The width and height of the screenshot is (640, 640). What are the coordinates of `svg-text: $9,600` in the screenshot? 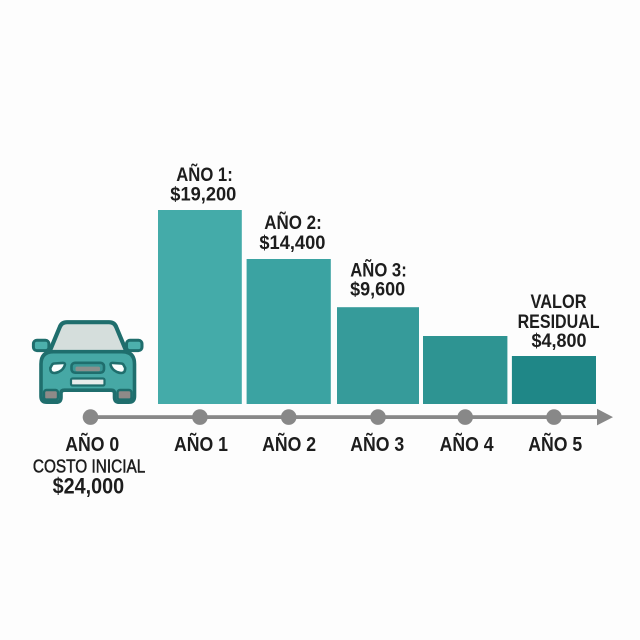 It's located at (377, 289).